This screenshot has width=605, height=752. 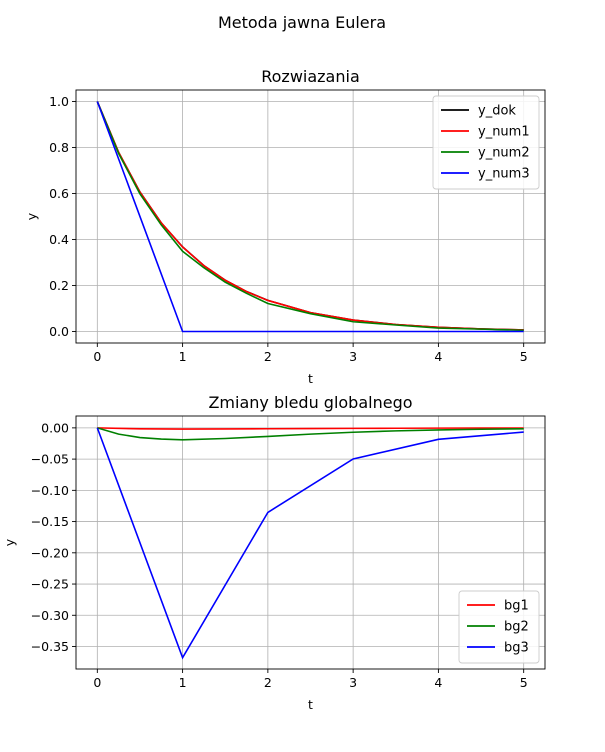 What do you see at coordinates (50, 521) in the screenshot?
I see `y-tick-label: −0.15` at bounding box center [50, 521].